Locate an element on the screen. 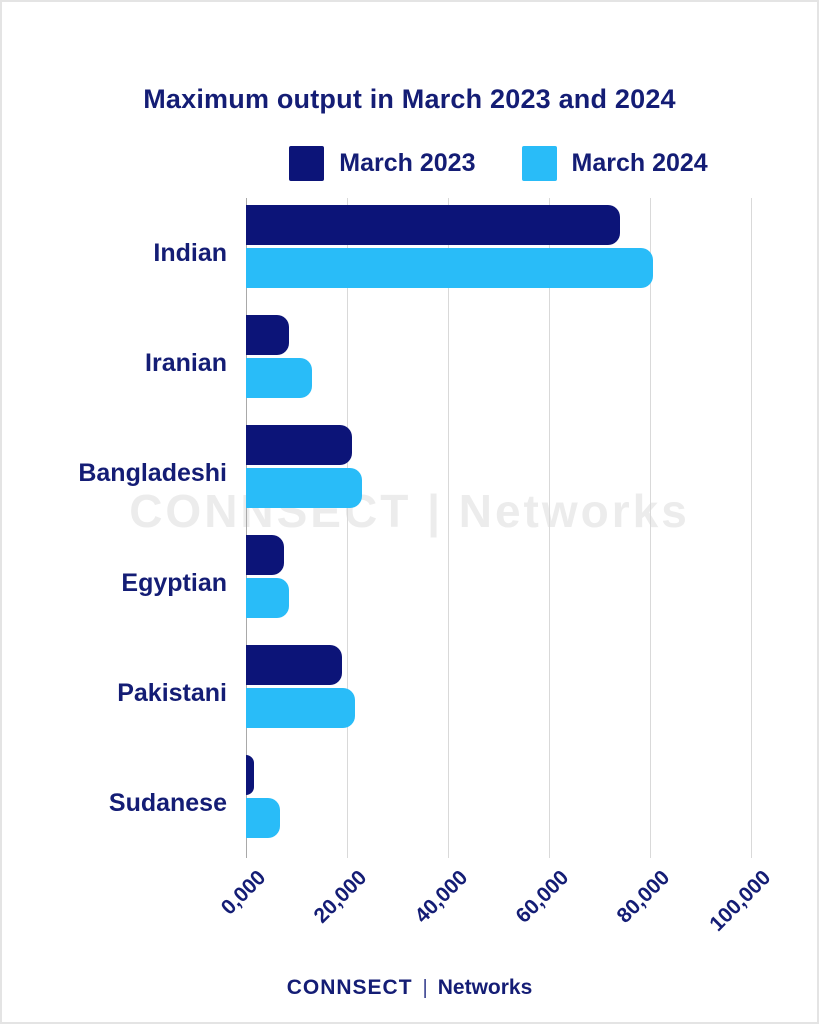 The height and width of the screenshot is (1024, 819). y-axis-line is located at coordinates (246, 528).